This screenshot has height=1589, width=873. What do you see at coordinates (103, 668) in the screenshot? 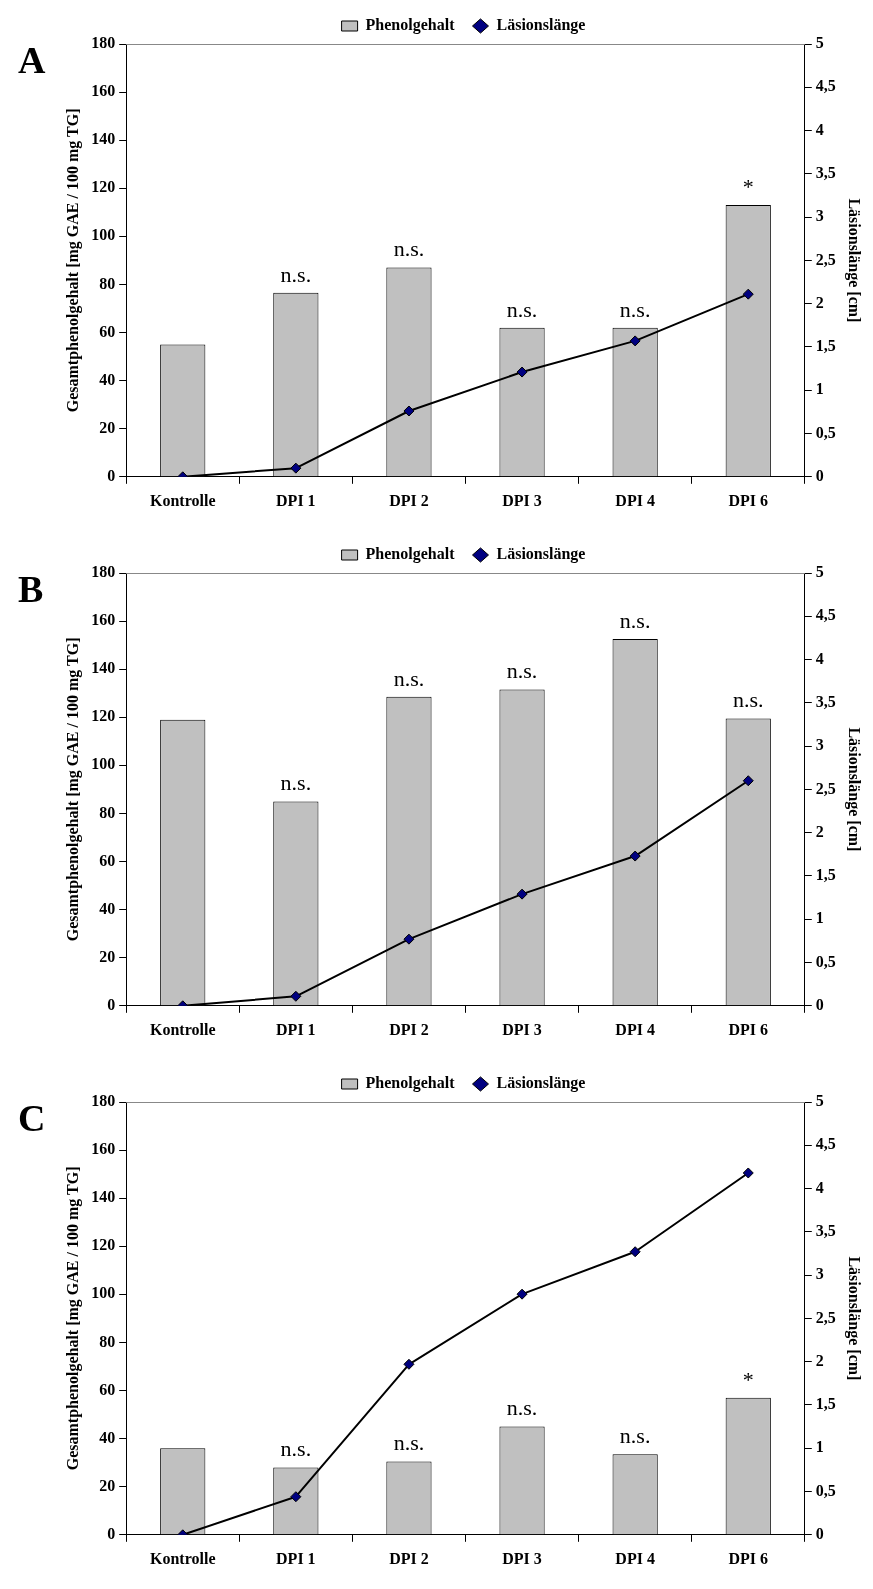
I see `y-tick-label: 140` at bounding box center [103, 668].